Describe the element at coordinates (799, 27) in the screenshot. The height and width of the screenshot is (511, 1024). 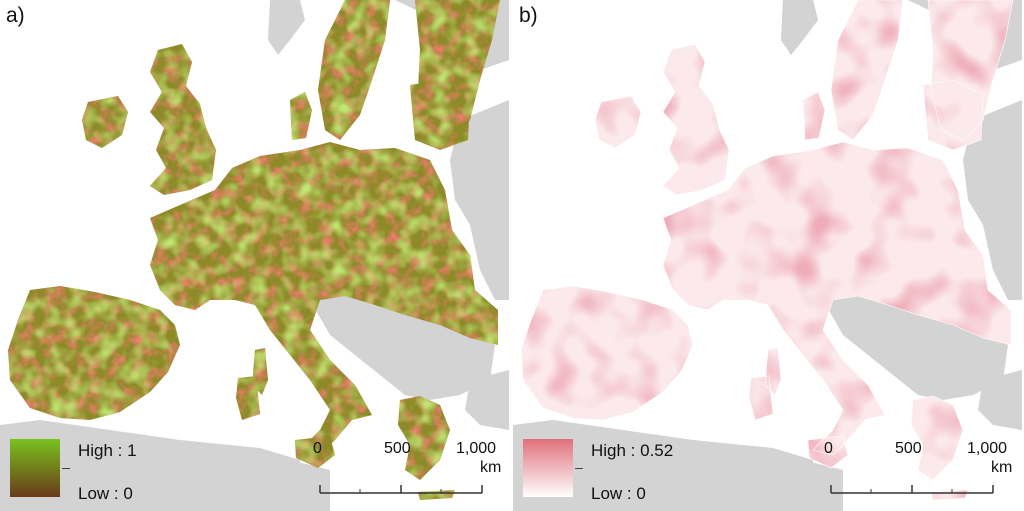
I see `norway` at that location.